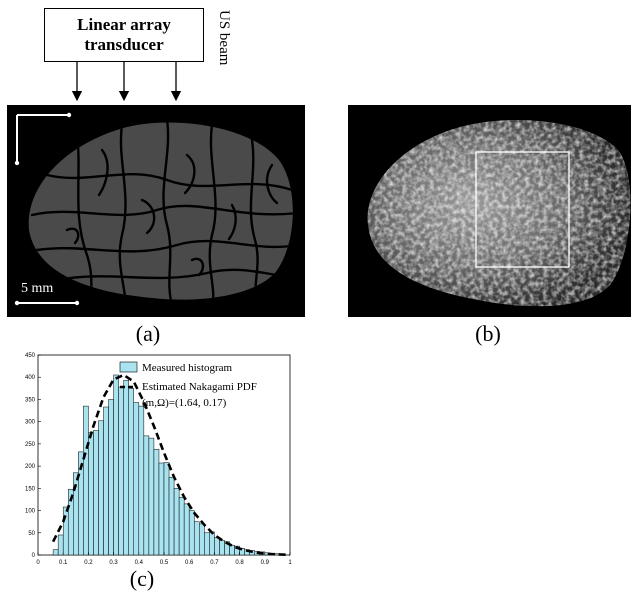  Describe the element at coordinates (187, 368) in the screenshot. I see `legend-label-histogram: Measured histogram` at that location.